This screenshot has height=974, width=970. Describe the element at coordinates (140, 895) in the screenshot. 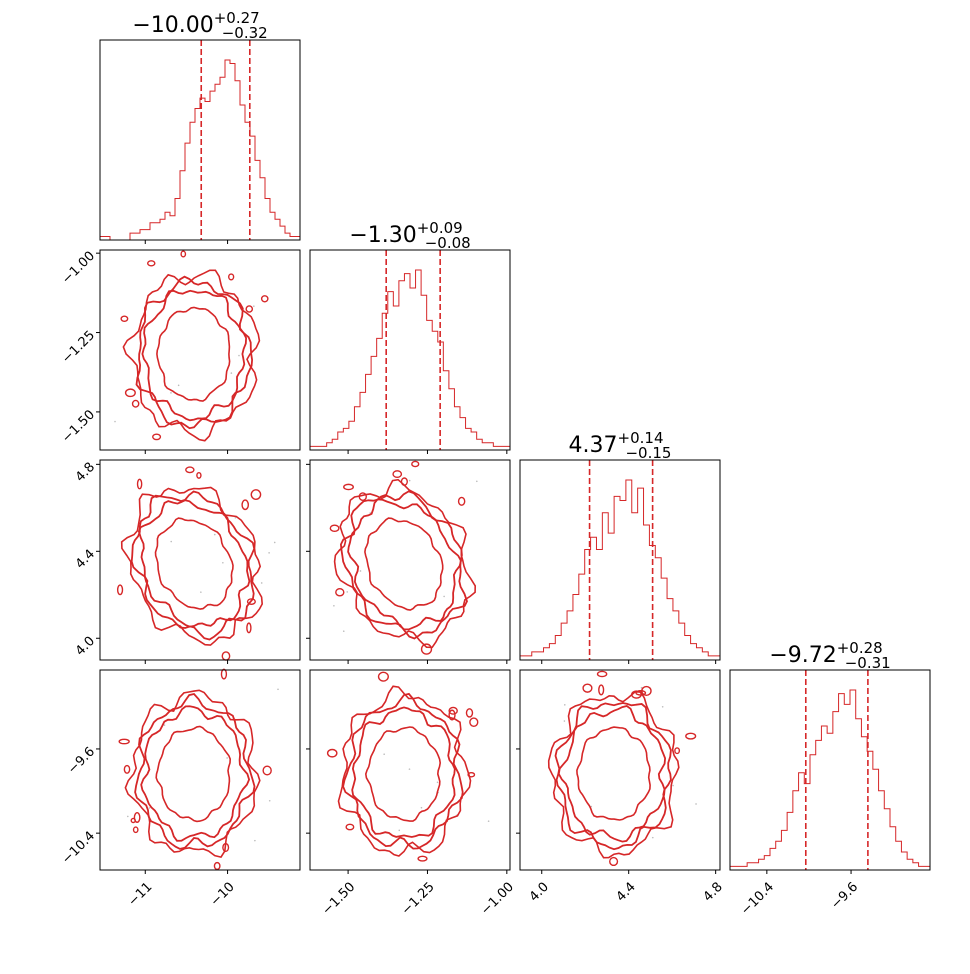

I see `x-tick-label: −11` at that location.